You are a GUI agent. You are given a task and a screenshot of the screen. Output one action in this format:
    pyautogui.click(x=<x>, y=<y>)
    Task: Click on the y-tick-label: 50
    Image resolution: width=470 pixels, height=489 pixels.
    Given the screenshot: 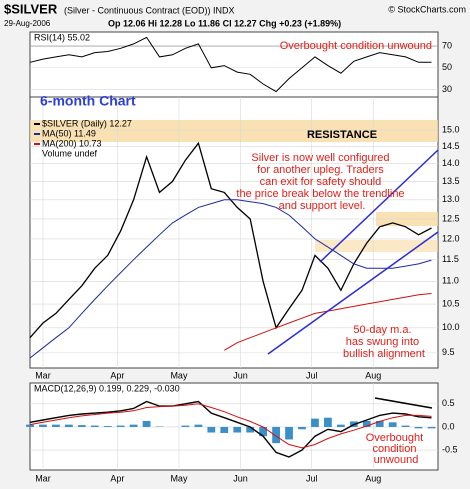 What is the action you would take?
    pyautogui.click(x=447, y=67)
    